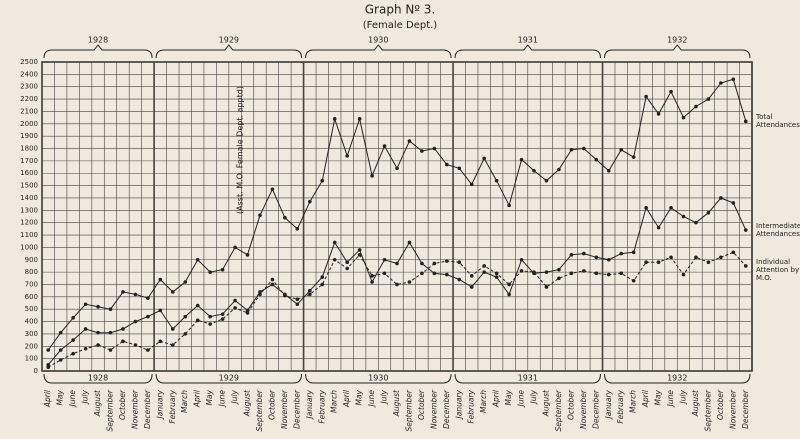  I want to click on chart-title: Graph Nº 3., so click(400, 10).